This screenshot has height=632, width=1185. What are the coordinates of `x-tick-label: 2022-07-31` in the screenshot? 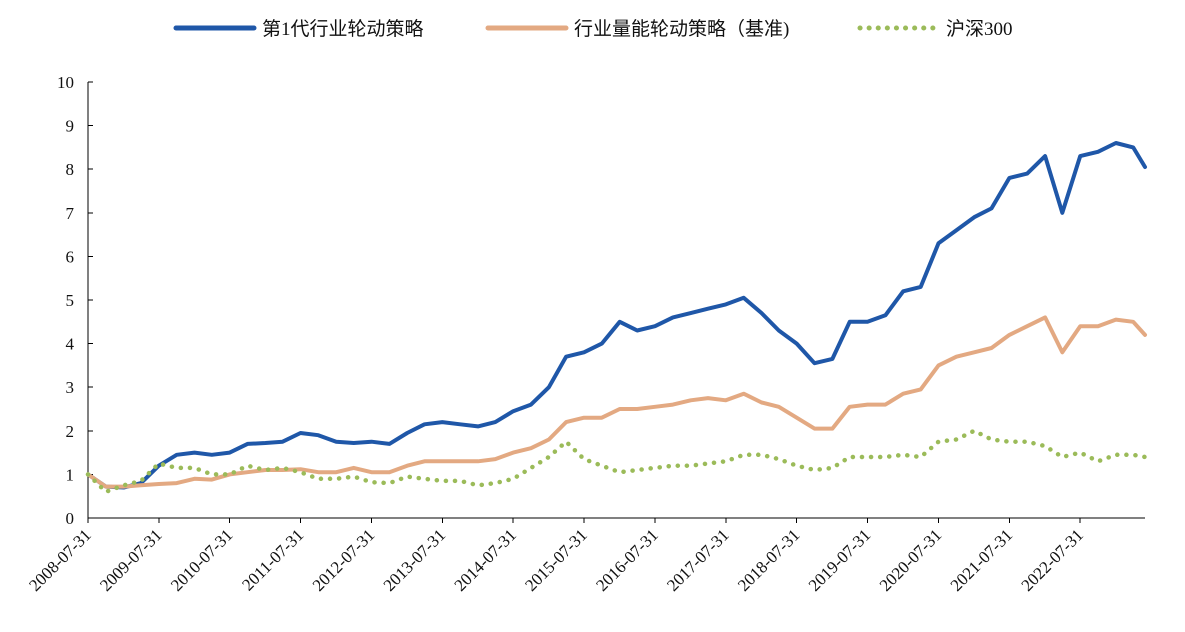 It's located at (1052, 560).